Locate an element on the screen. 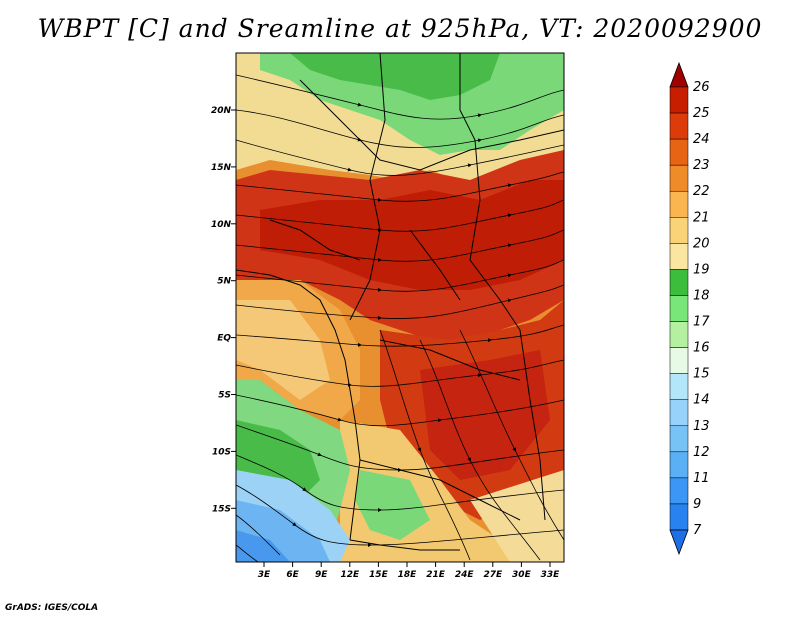 This screenshot has height=618, width=800. colorbar-label: 22 is located at coordinates (701, 191).